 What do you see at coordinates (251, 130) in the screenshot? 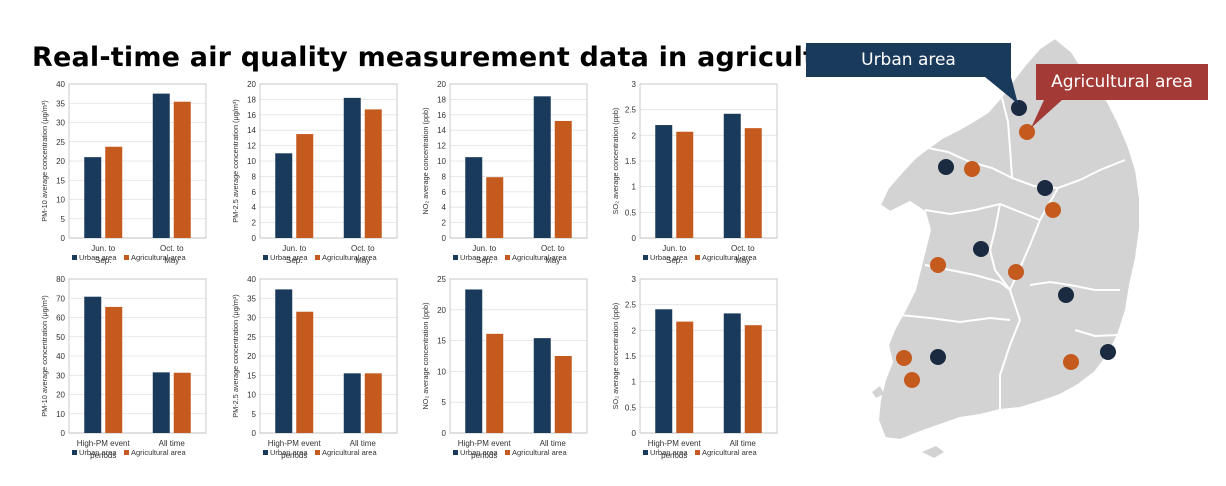
I see `y-tick-label: 14` at bounding box center [251, 130].